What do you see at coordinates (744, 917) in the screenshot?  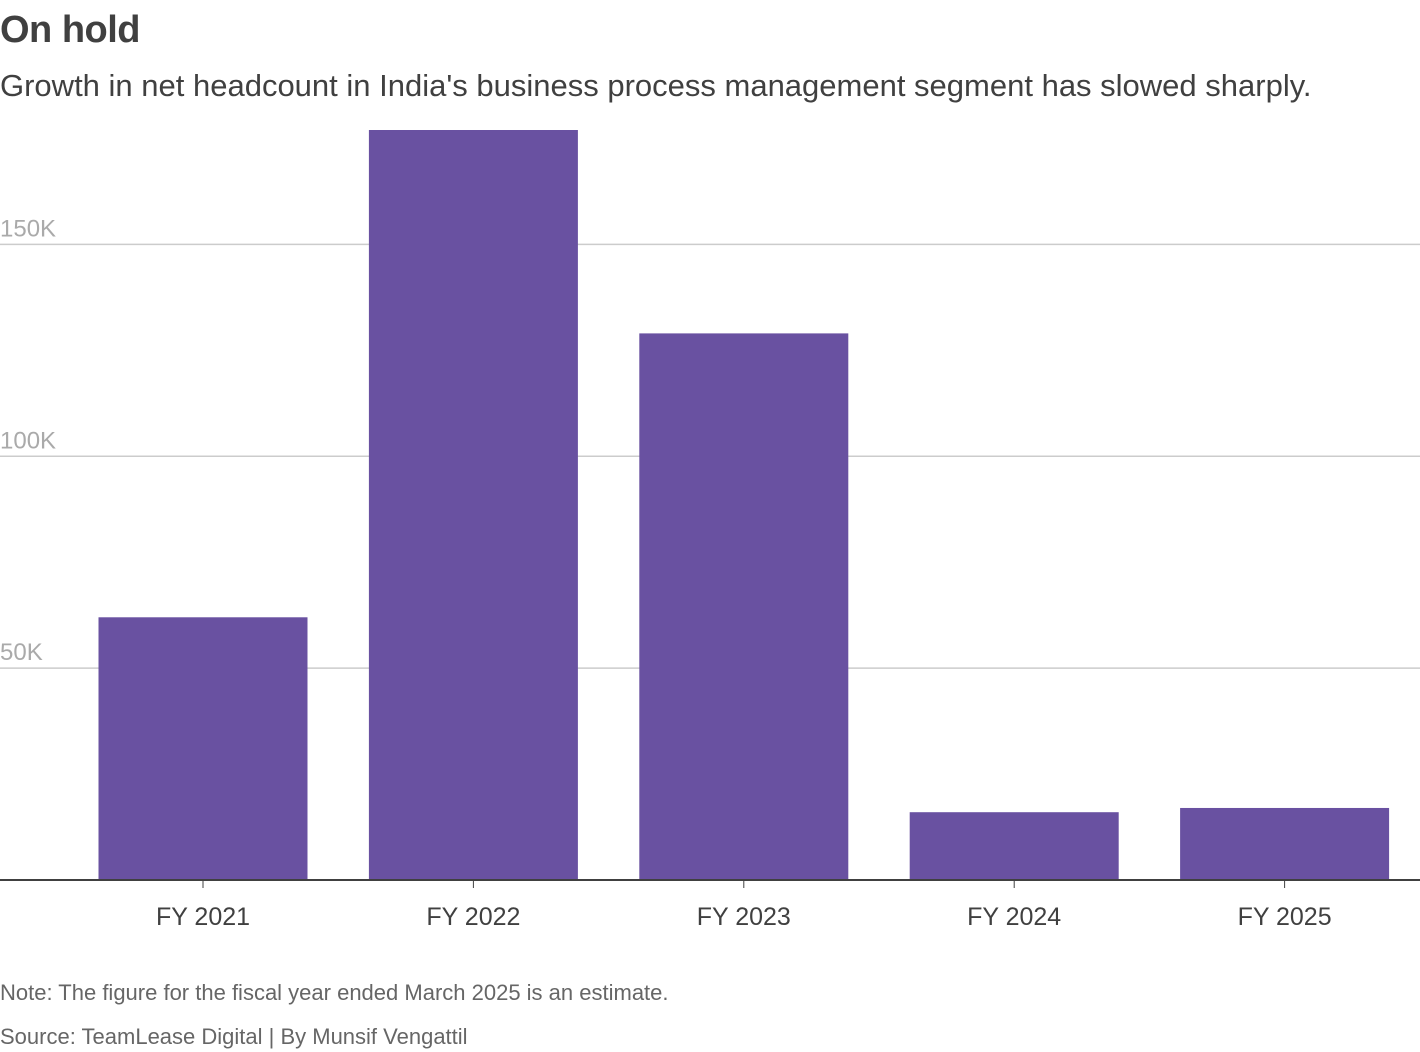 I see `x-tick-label: FY 2023` at bounding box center [744, 917].